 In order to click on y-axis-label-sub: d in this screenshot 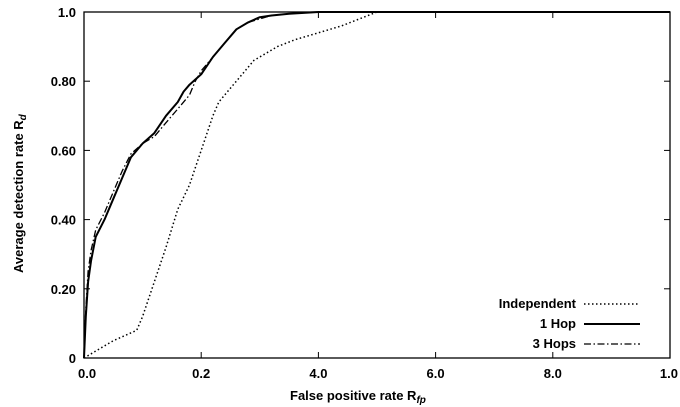, I will do `click(23, 116)`.